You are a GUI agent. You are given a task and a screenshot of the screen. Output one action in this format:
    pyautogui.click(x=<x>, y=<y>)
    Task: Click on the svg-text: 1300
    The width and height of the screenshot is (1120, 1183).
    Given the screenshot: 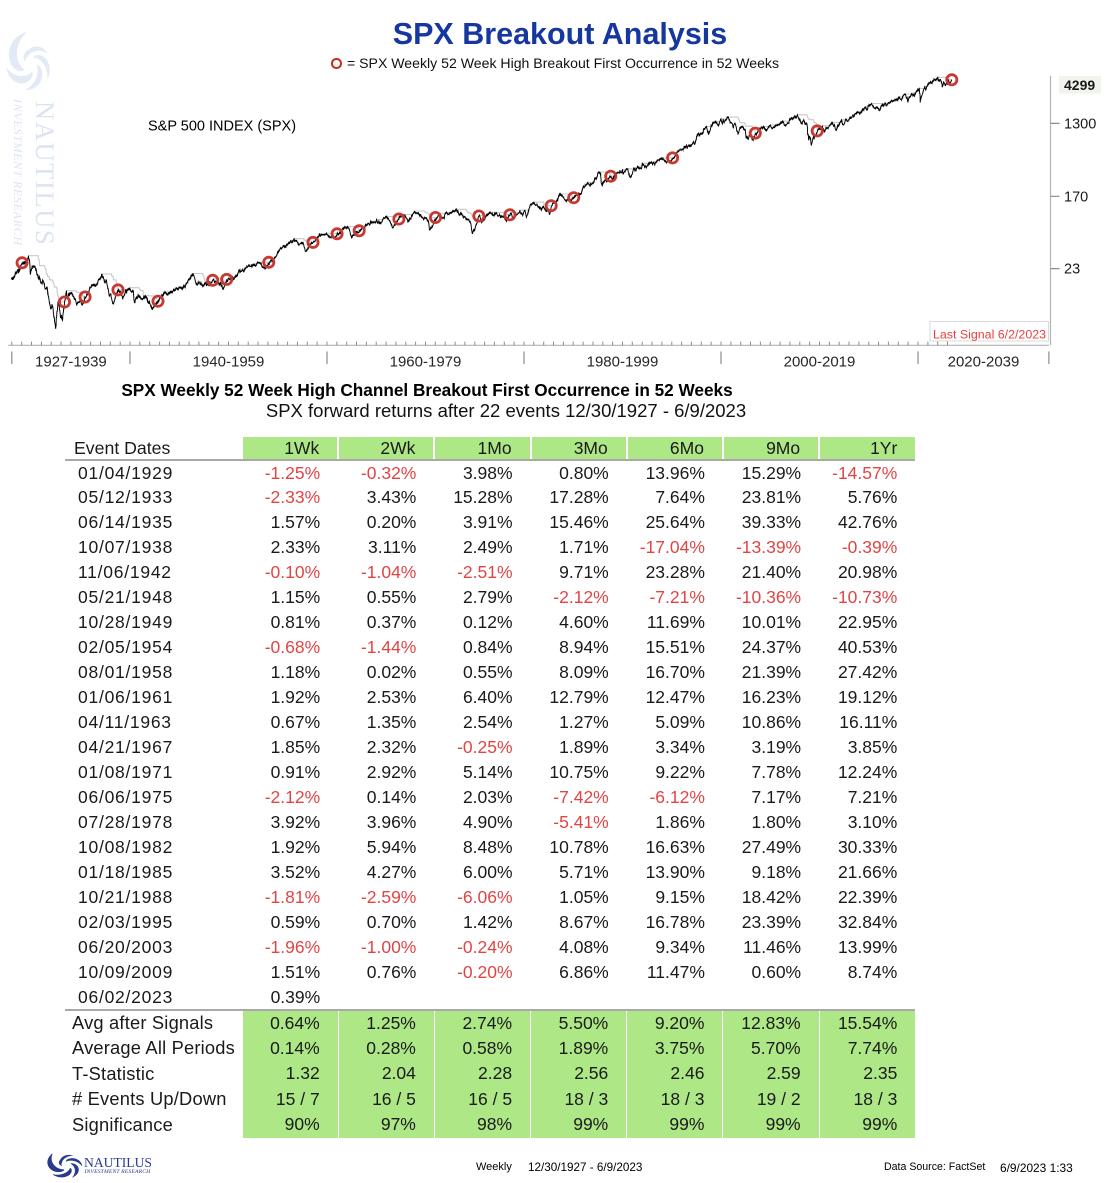 What is the action you would take?
    pyautogui.click(x=1080, y=124)
    